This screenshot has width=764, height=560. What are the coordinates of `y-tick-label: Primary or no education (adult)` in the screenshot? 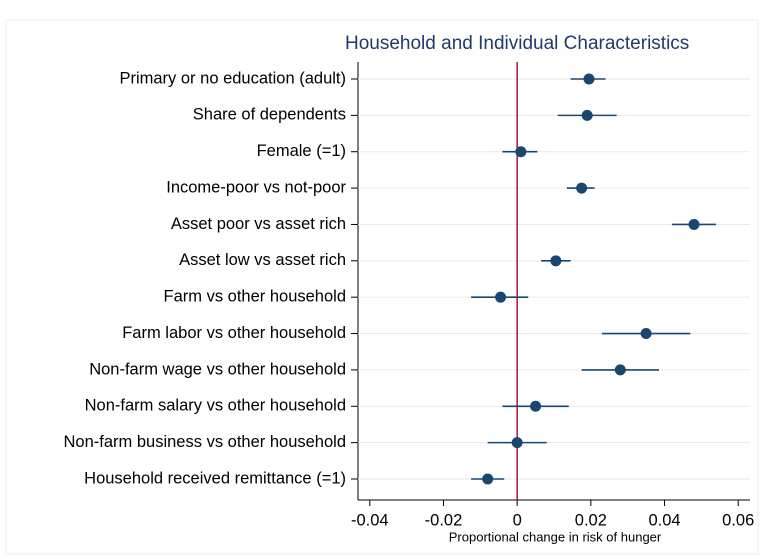 It's located at (232, 78).